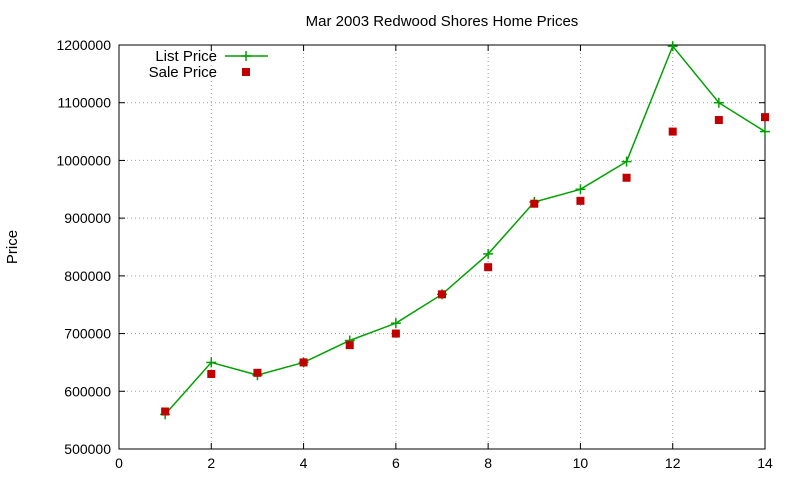  Describe the element at coordinates (87, 218) in the screenshot. I see `y-tick-label: 900000` at that location.